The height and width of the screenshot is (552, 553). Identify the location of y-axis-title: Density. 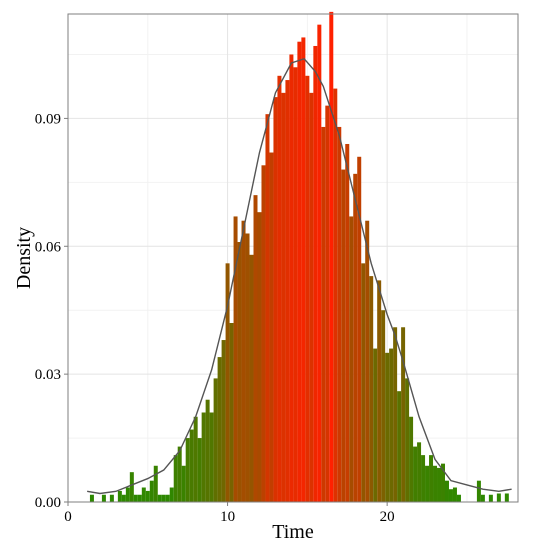
(24, 258).